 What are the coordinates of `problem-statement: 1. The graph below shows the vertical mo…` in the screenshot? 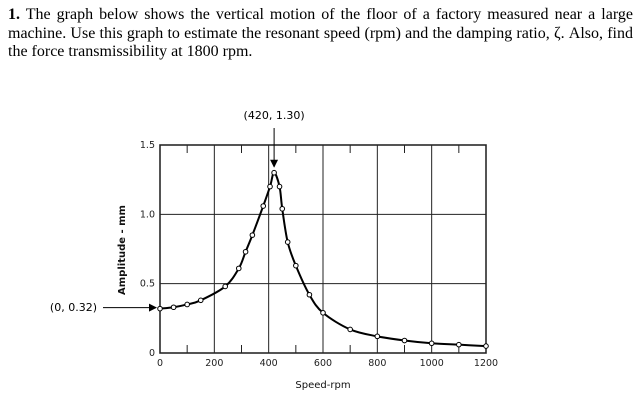 It's located at (320, 34).